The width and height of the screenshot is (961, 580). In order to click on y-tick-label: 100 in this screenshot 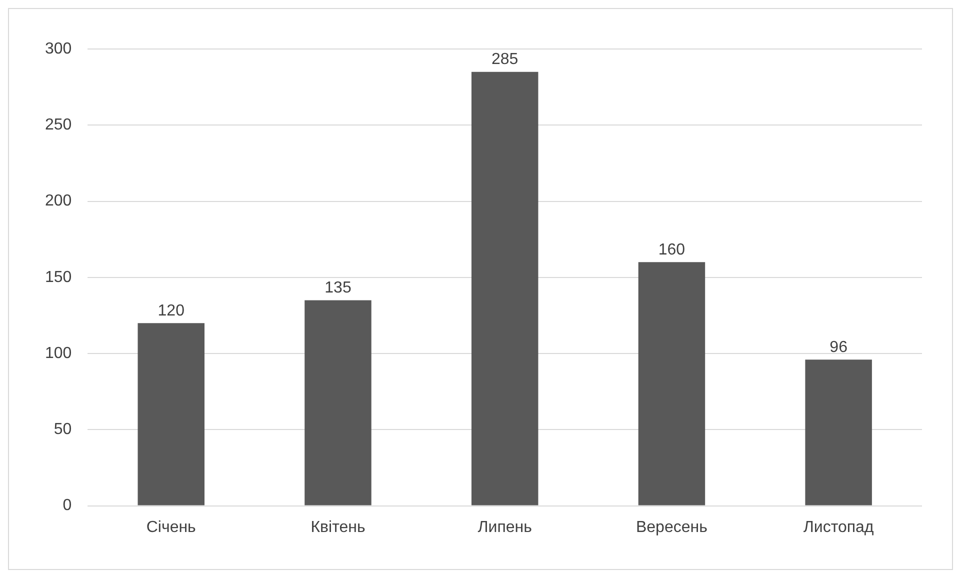, I will do `click(58, 353)`.